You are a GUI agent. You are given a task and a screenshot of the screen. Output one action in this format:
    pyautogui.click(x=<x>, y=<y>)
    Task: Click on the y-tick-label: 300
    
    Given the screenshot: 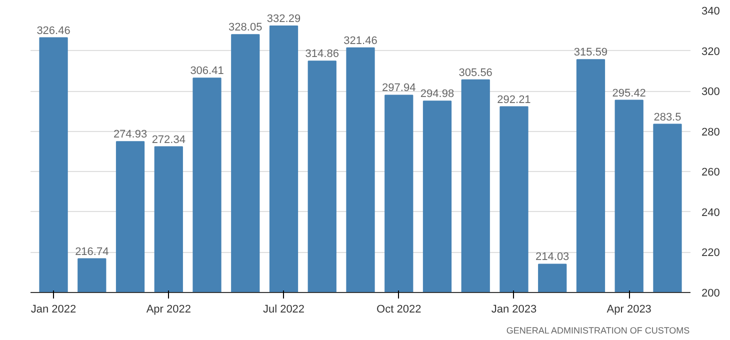 What is the action you would take?
    pyautogui.click(x=711, y=92)
    